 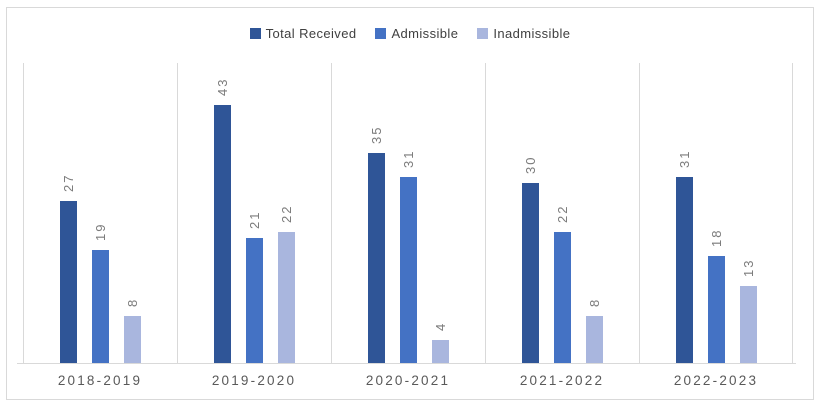 I want to click on bar-total-received-2020-2021, so click(x=376, y=258).